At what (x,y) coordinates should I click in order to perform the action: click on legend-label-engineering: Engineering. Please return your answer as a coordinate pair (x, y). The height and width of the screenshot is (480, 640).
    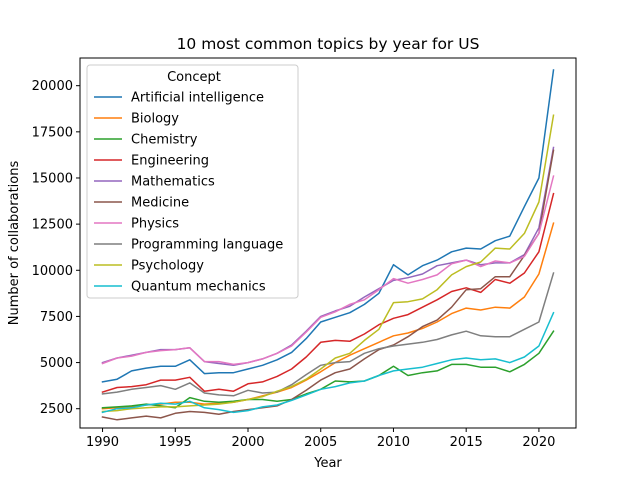
    Looking at the image, I should click on (170, 161).